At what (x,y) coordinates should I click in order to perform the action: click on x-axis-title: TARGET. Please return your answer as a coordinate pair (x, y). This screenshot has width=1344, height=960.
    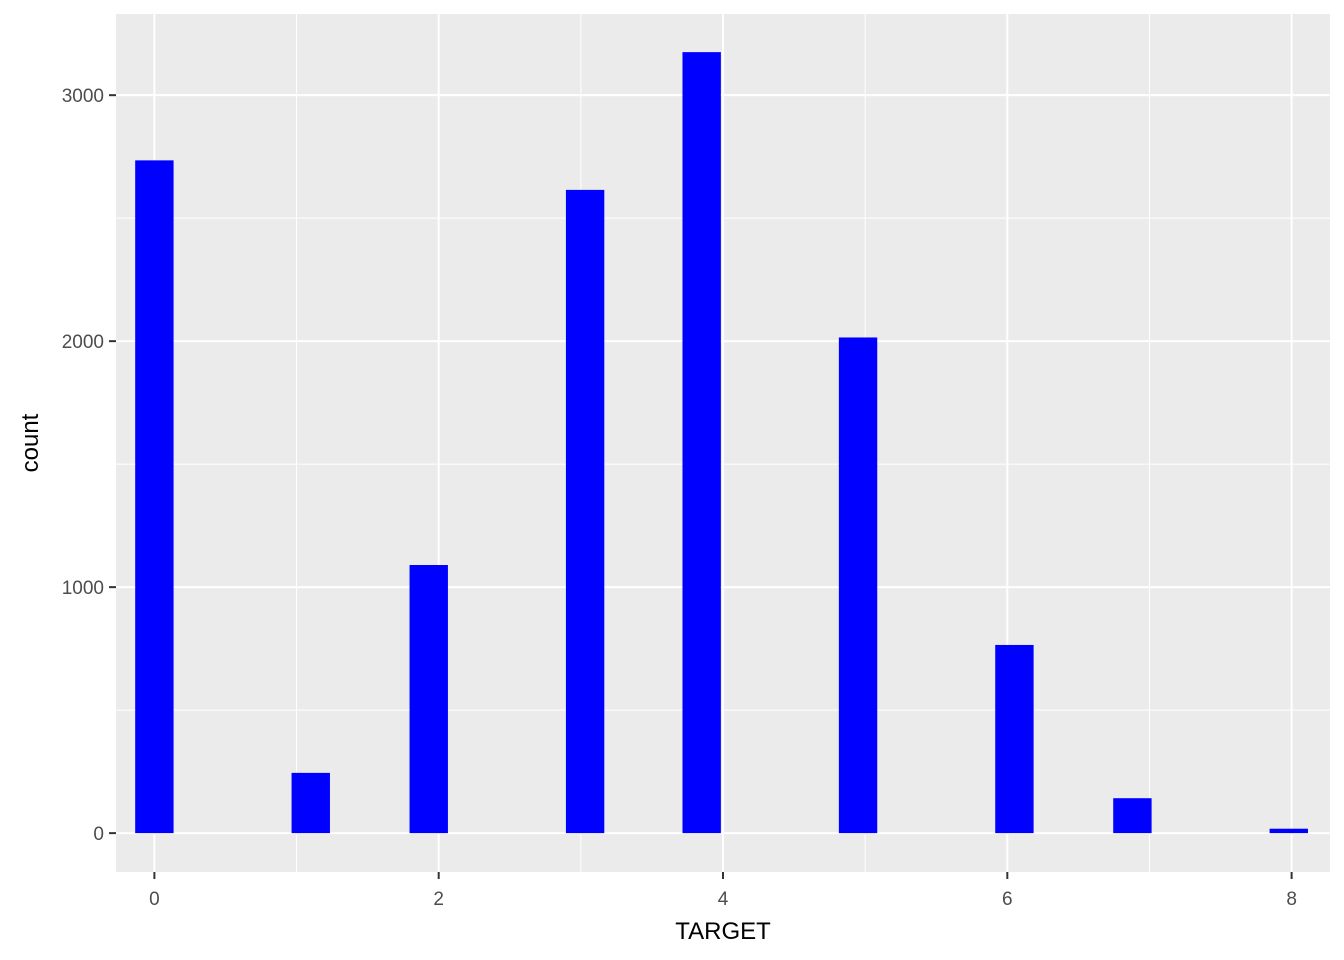
    Looking at the image, I should click on (723, 931).